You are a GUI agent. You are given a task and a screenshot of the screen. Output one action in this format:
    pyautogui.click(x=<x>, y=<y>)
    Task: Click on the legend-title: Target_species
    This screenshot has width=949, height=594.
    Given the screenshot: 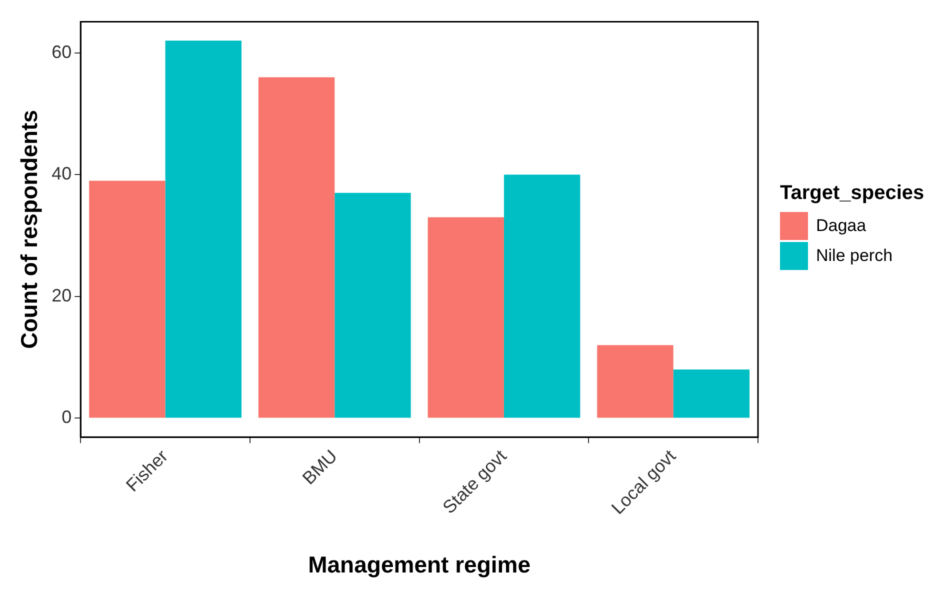 What is the action you would take?
    pyautogui.click(x=852, y=193)
    